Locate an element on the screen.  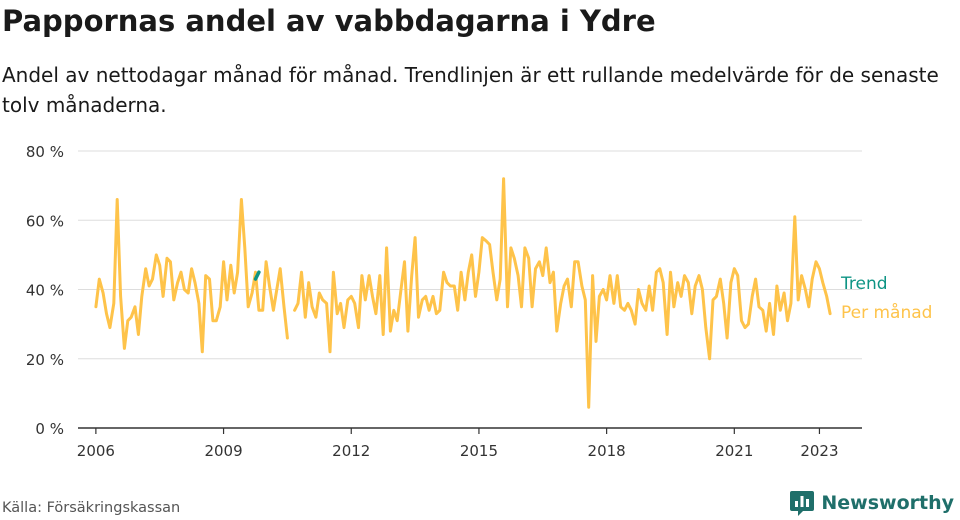
y-tick-label: 40 % is located at coordinates (45, 291).